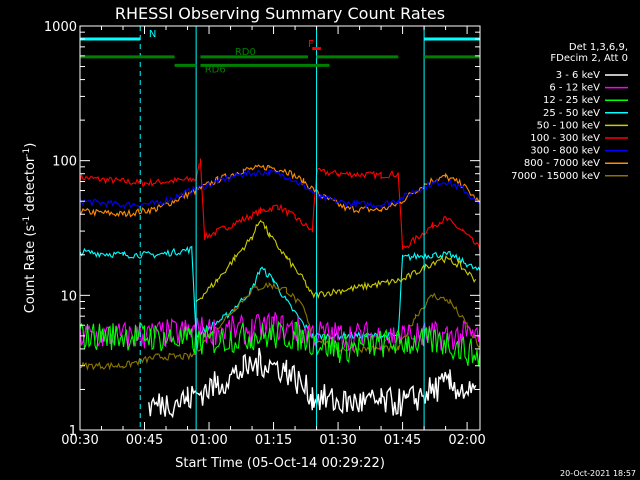 This screenshot has height=480, width=640. Describe the element at coordinates (215, 70) in the screenshot. I see `bar-label-2: RD6` at that location.